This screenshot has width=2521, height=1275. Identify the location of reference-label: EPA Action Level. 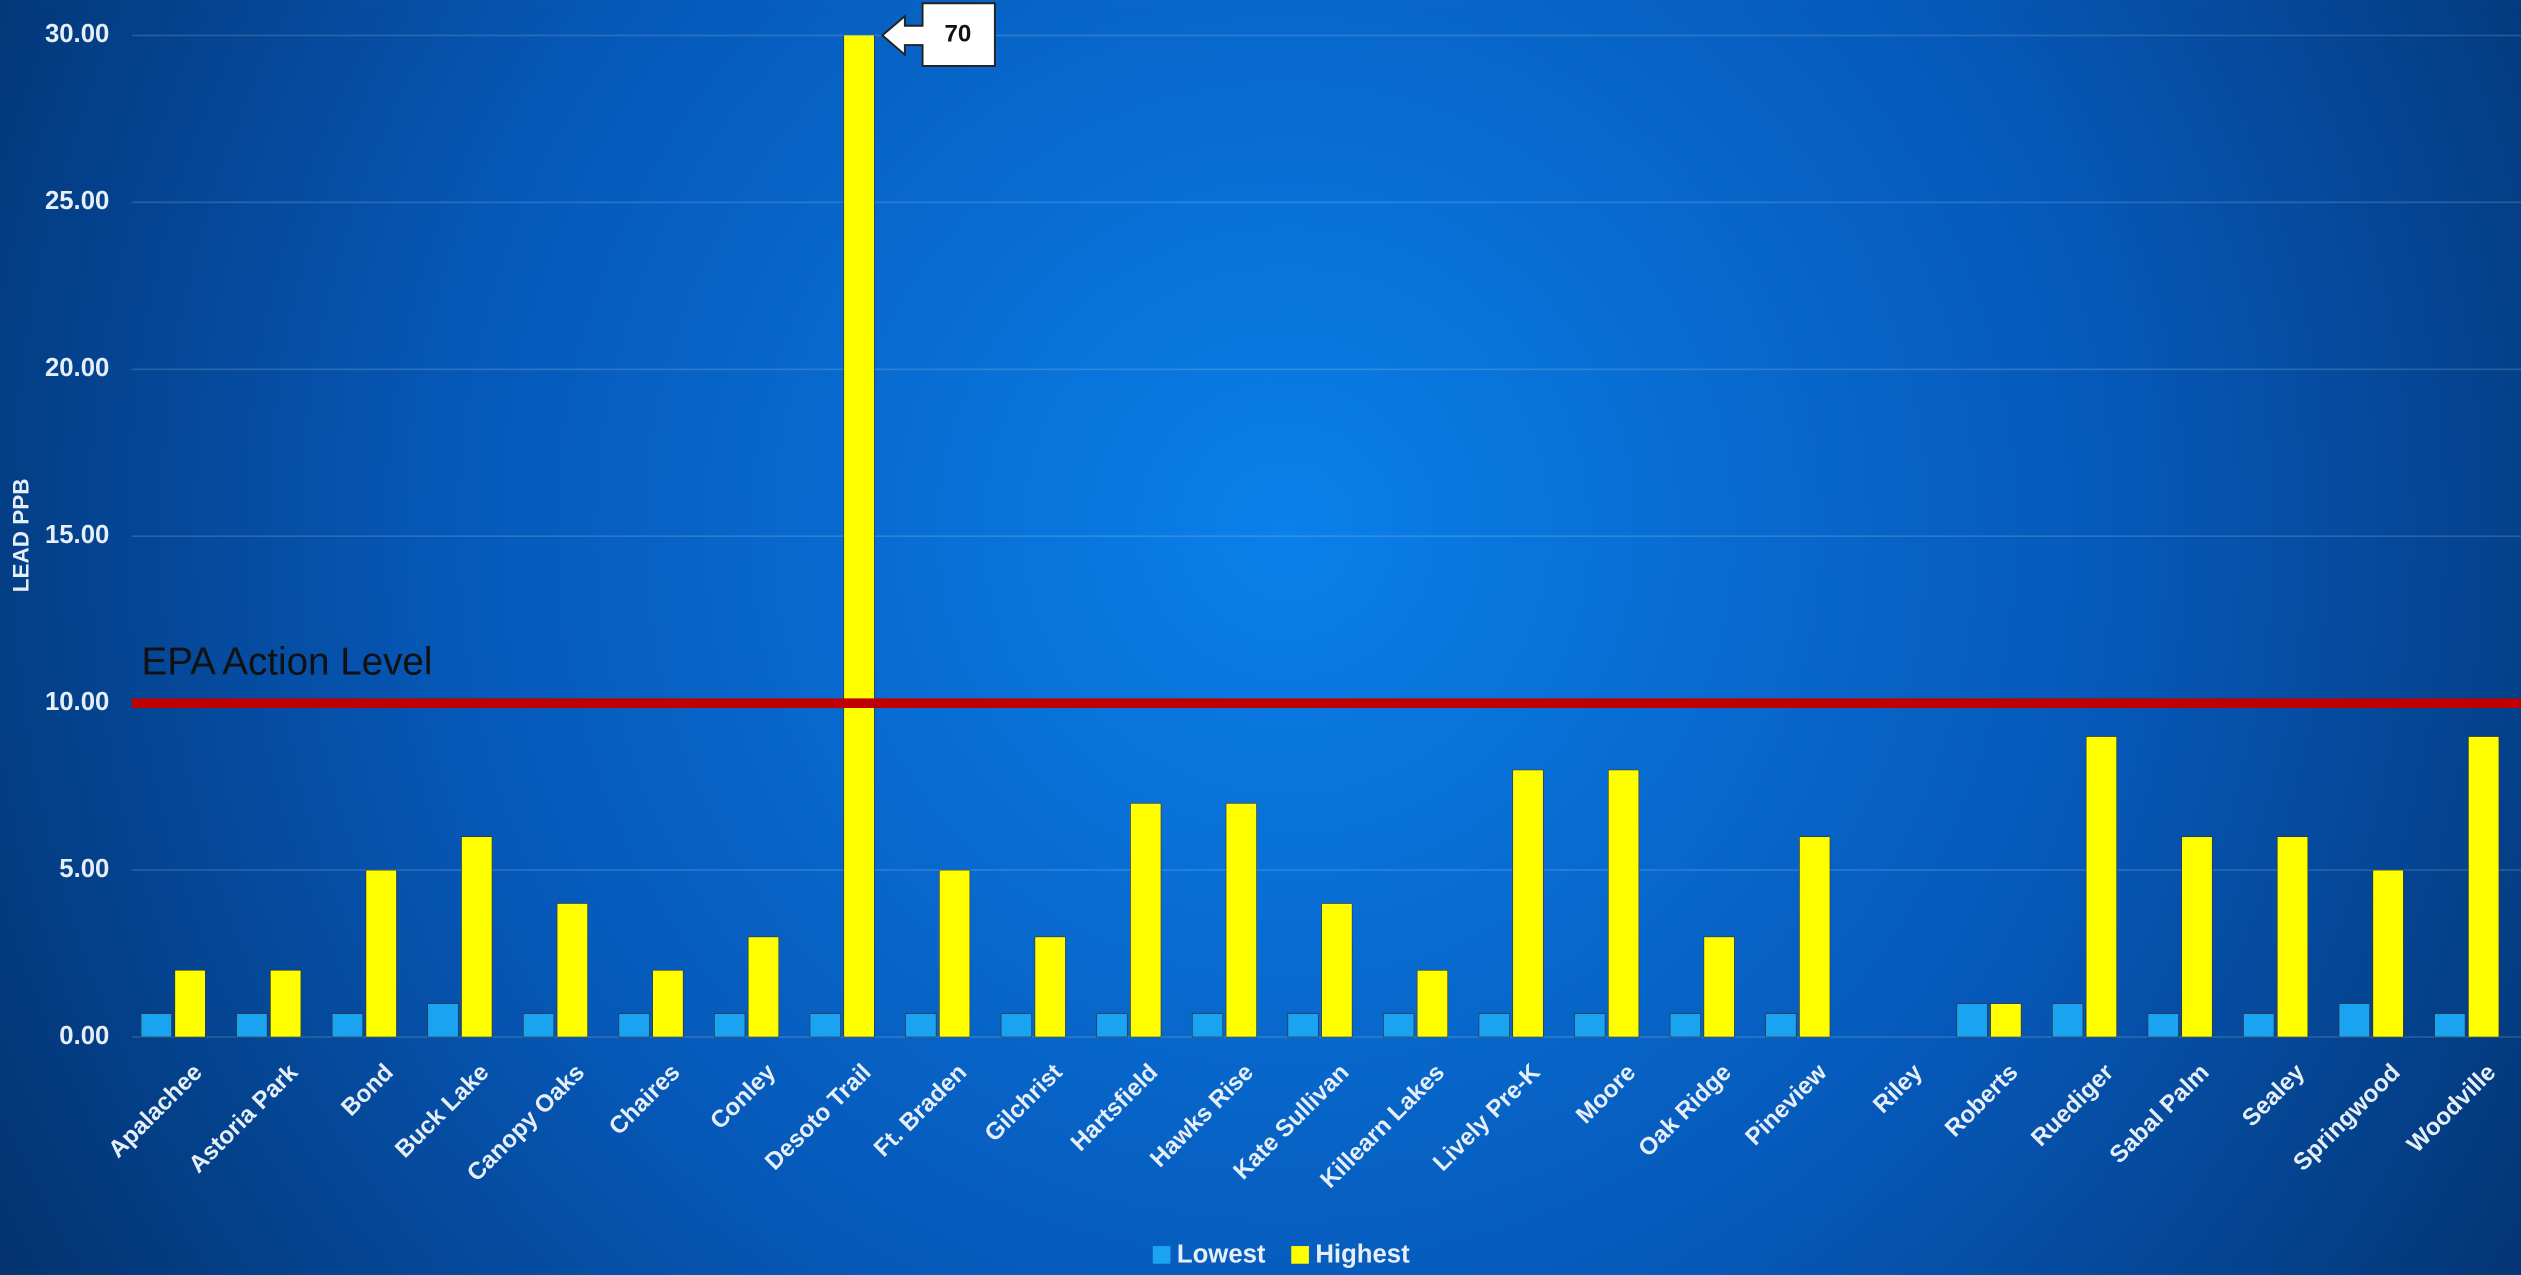
(286, 662).